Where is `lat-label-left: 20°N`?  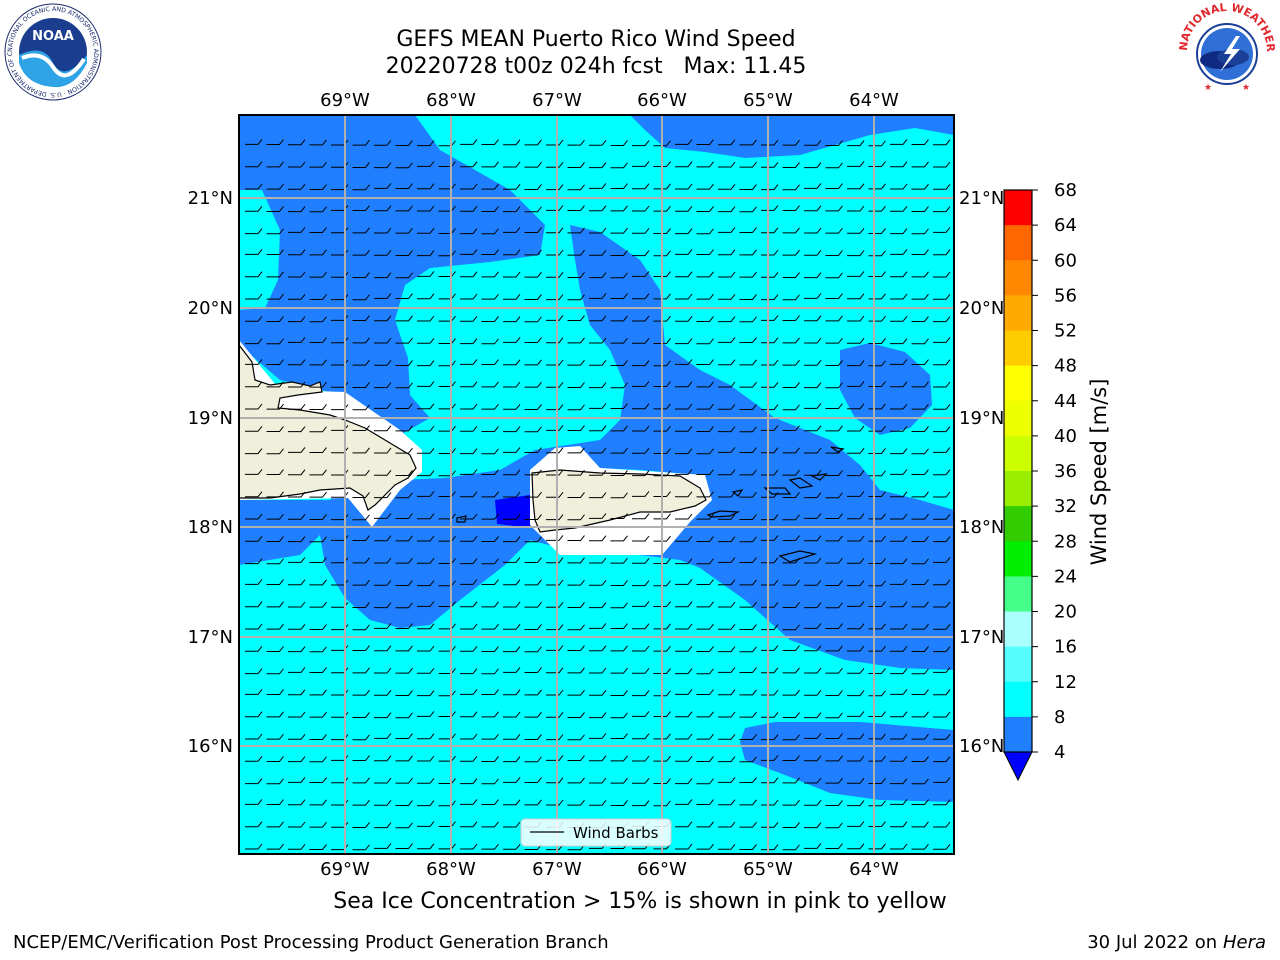
lat-label-left: 20°N is located at coordinates (210, 308).